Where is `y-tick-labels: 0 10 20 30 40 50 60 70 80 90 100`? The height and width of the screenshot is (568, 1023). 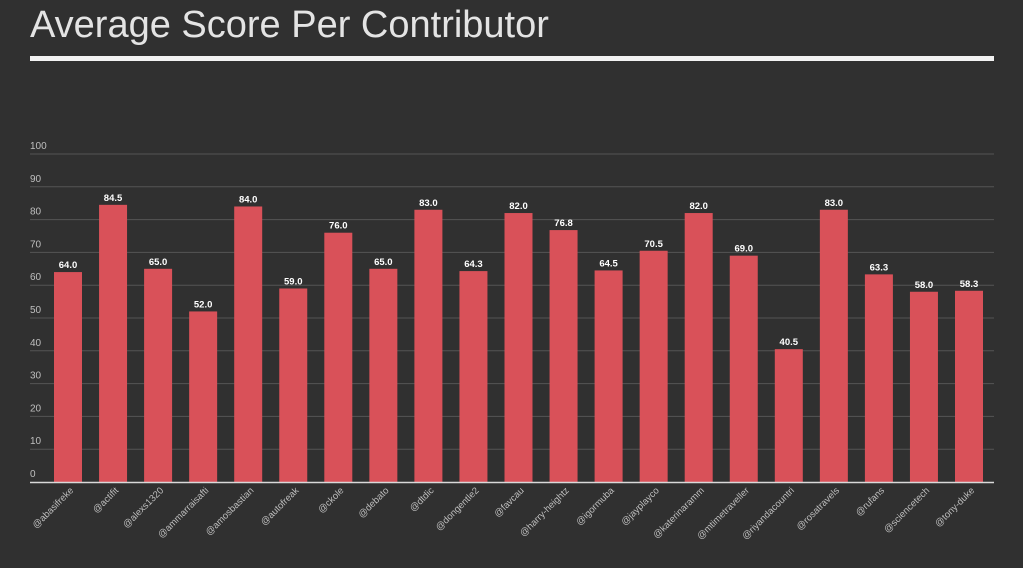 y-tick-labels: 0 10 20 30 40 50 60 70 80 90 100 is located at coordinates (38, 310).